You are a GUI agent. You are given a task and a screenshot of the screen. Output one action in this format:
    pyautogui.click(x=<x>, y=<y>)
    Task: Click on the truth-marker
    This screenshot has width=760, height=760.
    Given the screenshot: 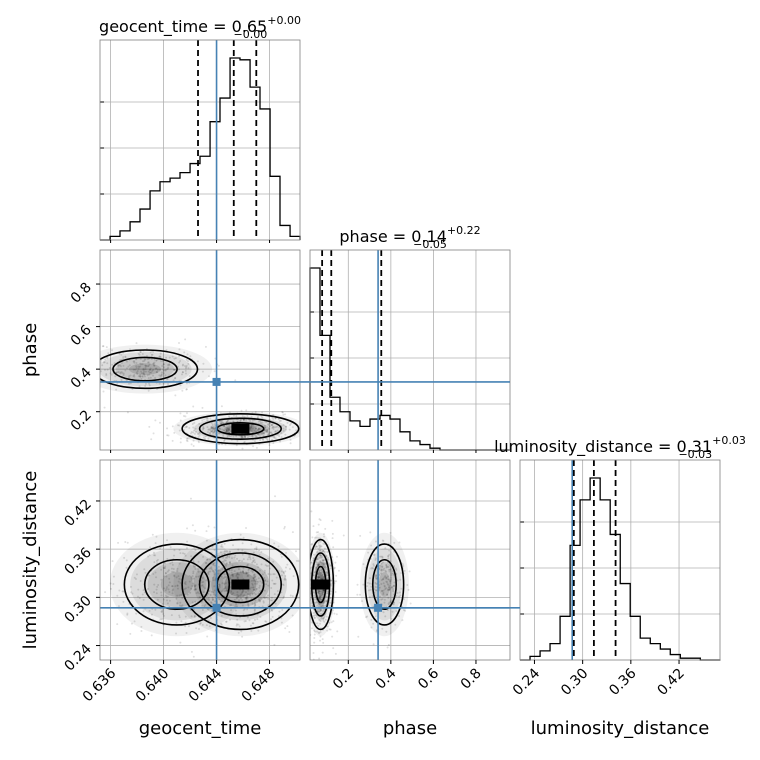 What is the action you would take?
    pyautogui.click(x=216, y=381)
    